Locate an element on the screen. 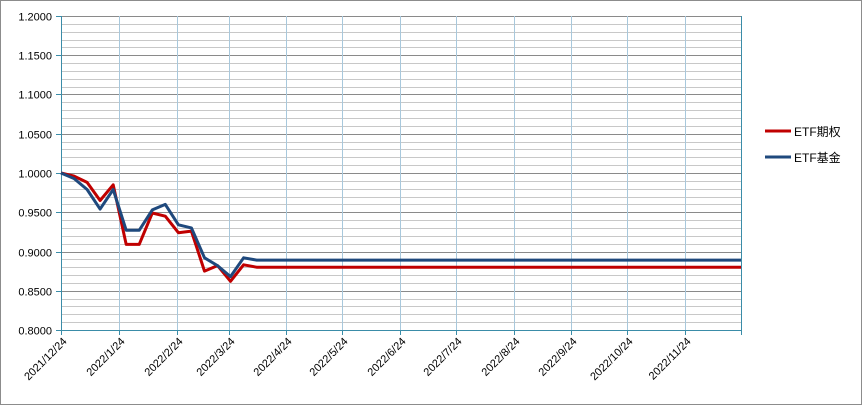 The height and width of the screenshot is (405, 862). y-tick-label: 1.2000 is located at coordinates (35, 18).